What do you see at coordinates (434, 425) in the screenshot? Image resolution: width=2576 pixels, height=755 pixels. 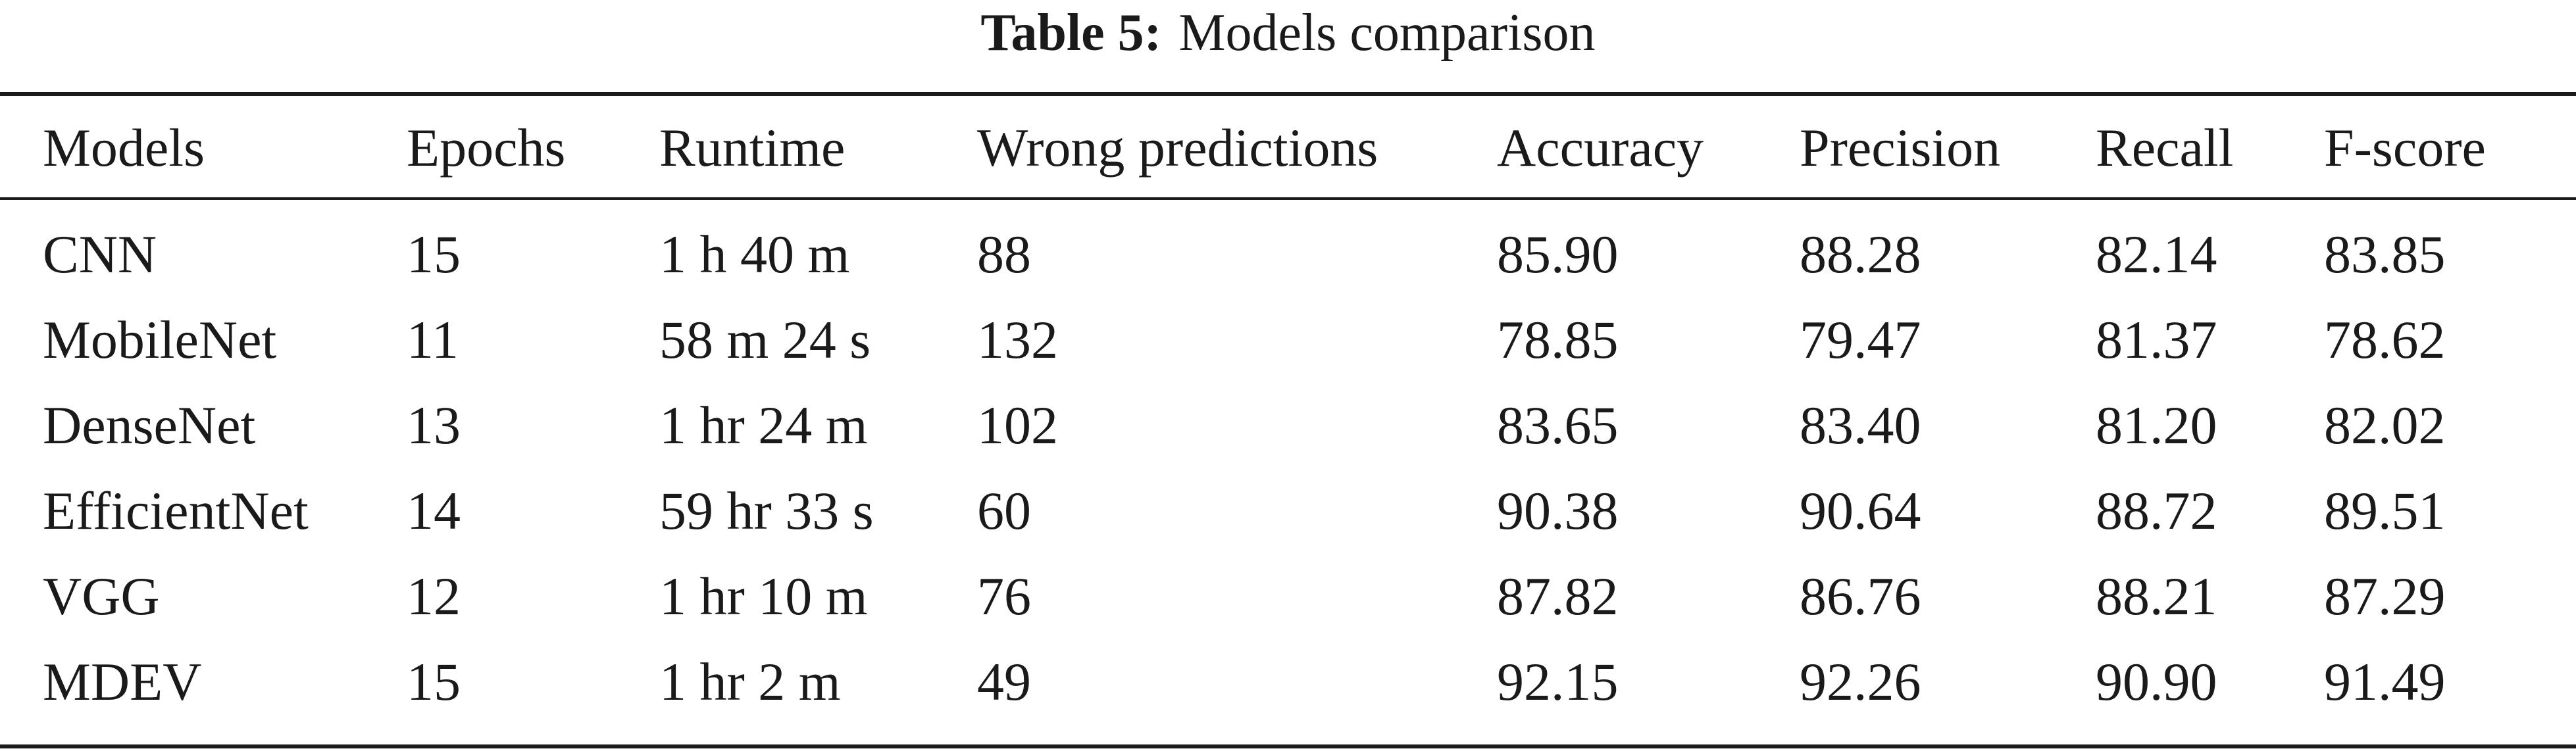 I see `epochs-cell: 13` at bounding box center [434, 425].